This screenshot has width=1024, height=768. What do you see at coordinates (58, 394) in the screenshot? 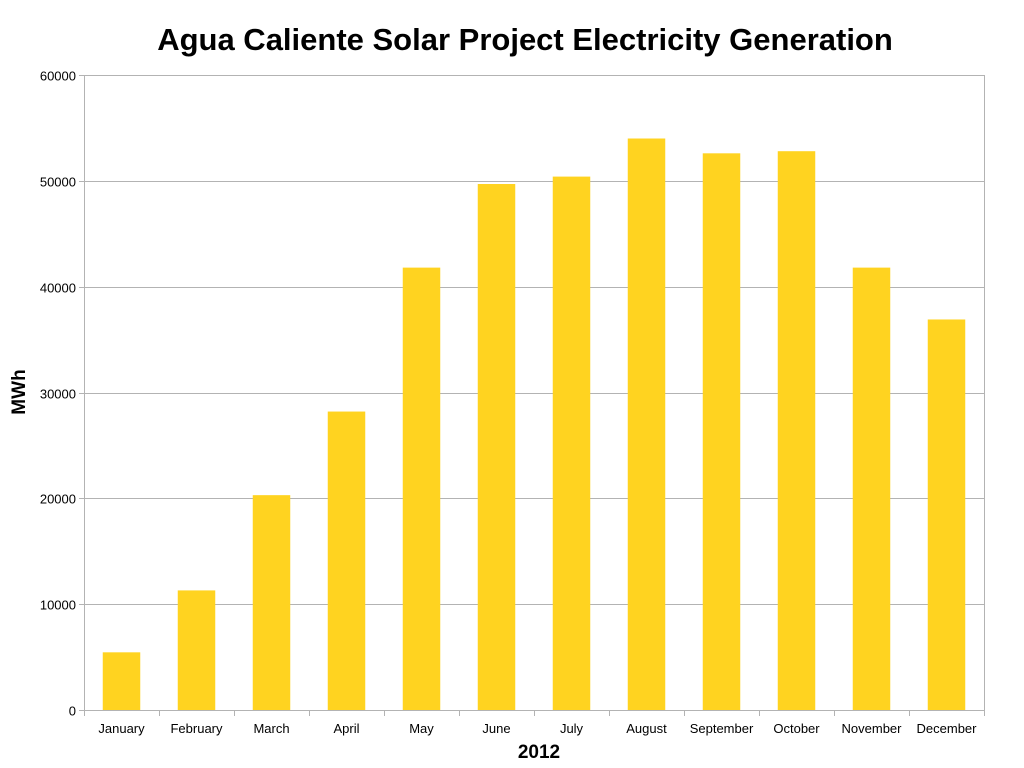
I see `y-tick-label: 30000` at bounding box center [58, 394].